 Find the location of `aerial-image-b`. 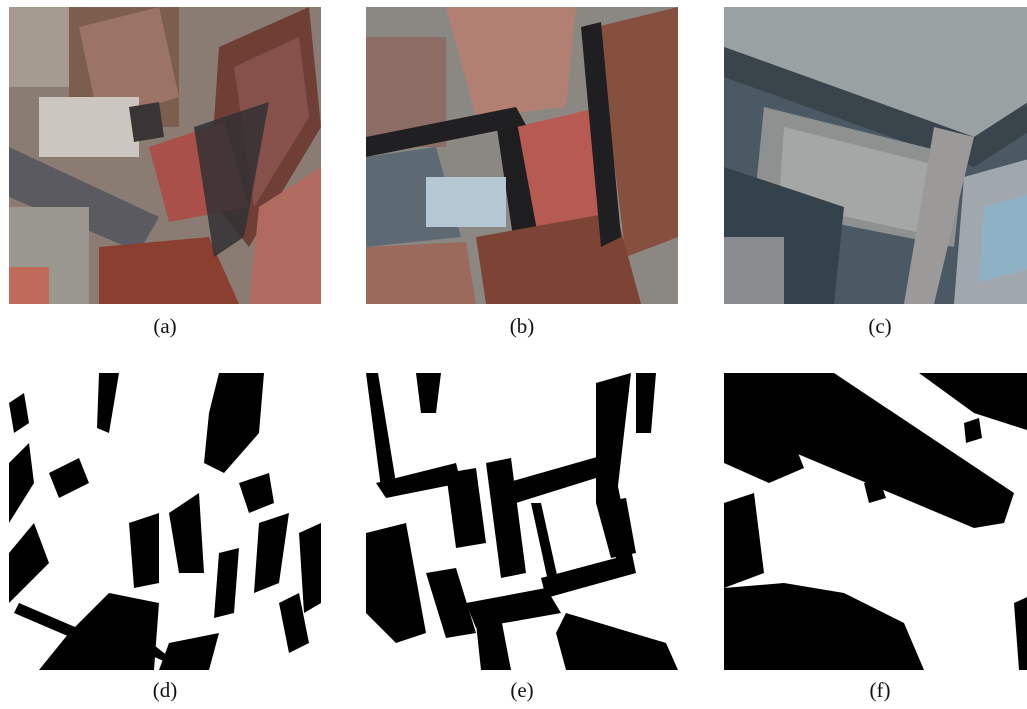

aerial-image-b is located at coordinates (522, 155).